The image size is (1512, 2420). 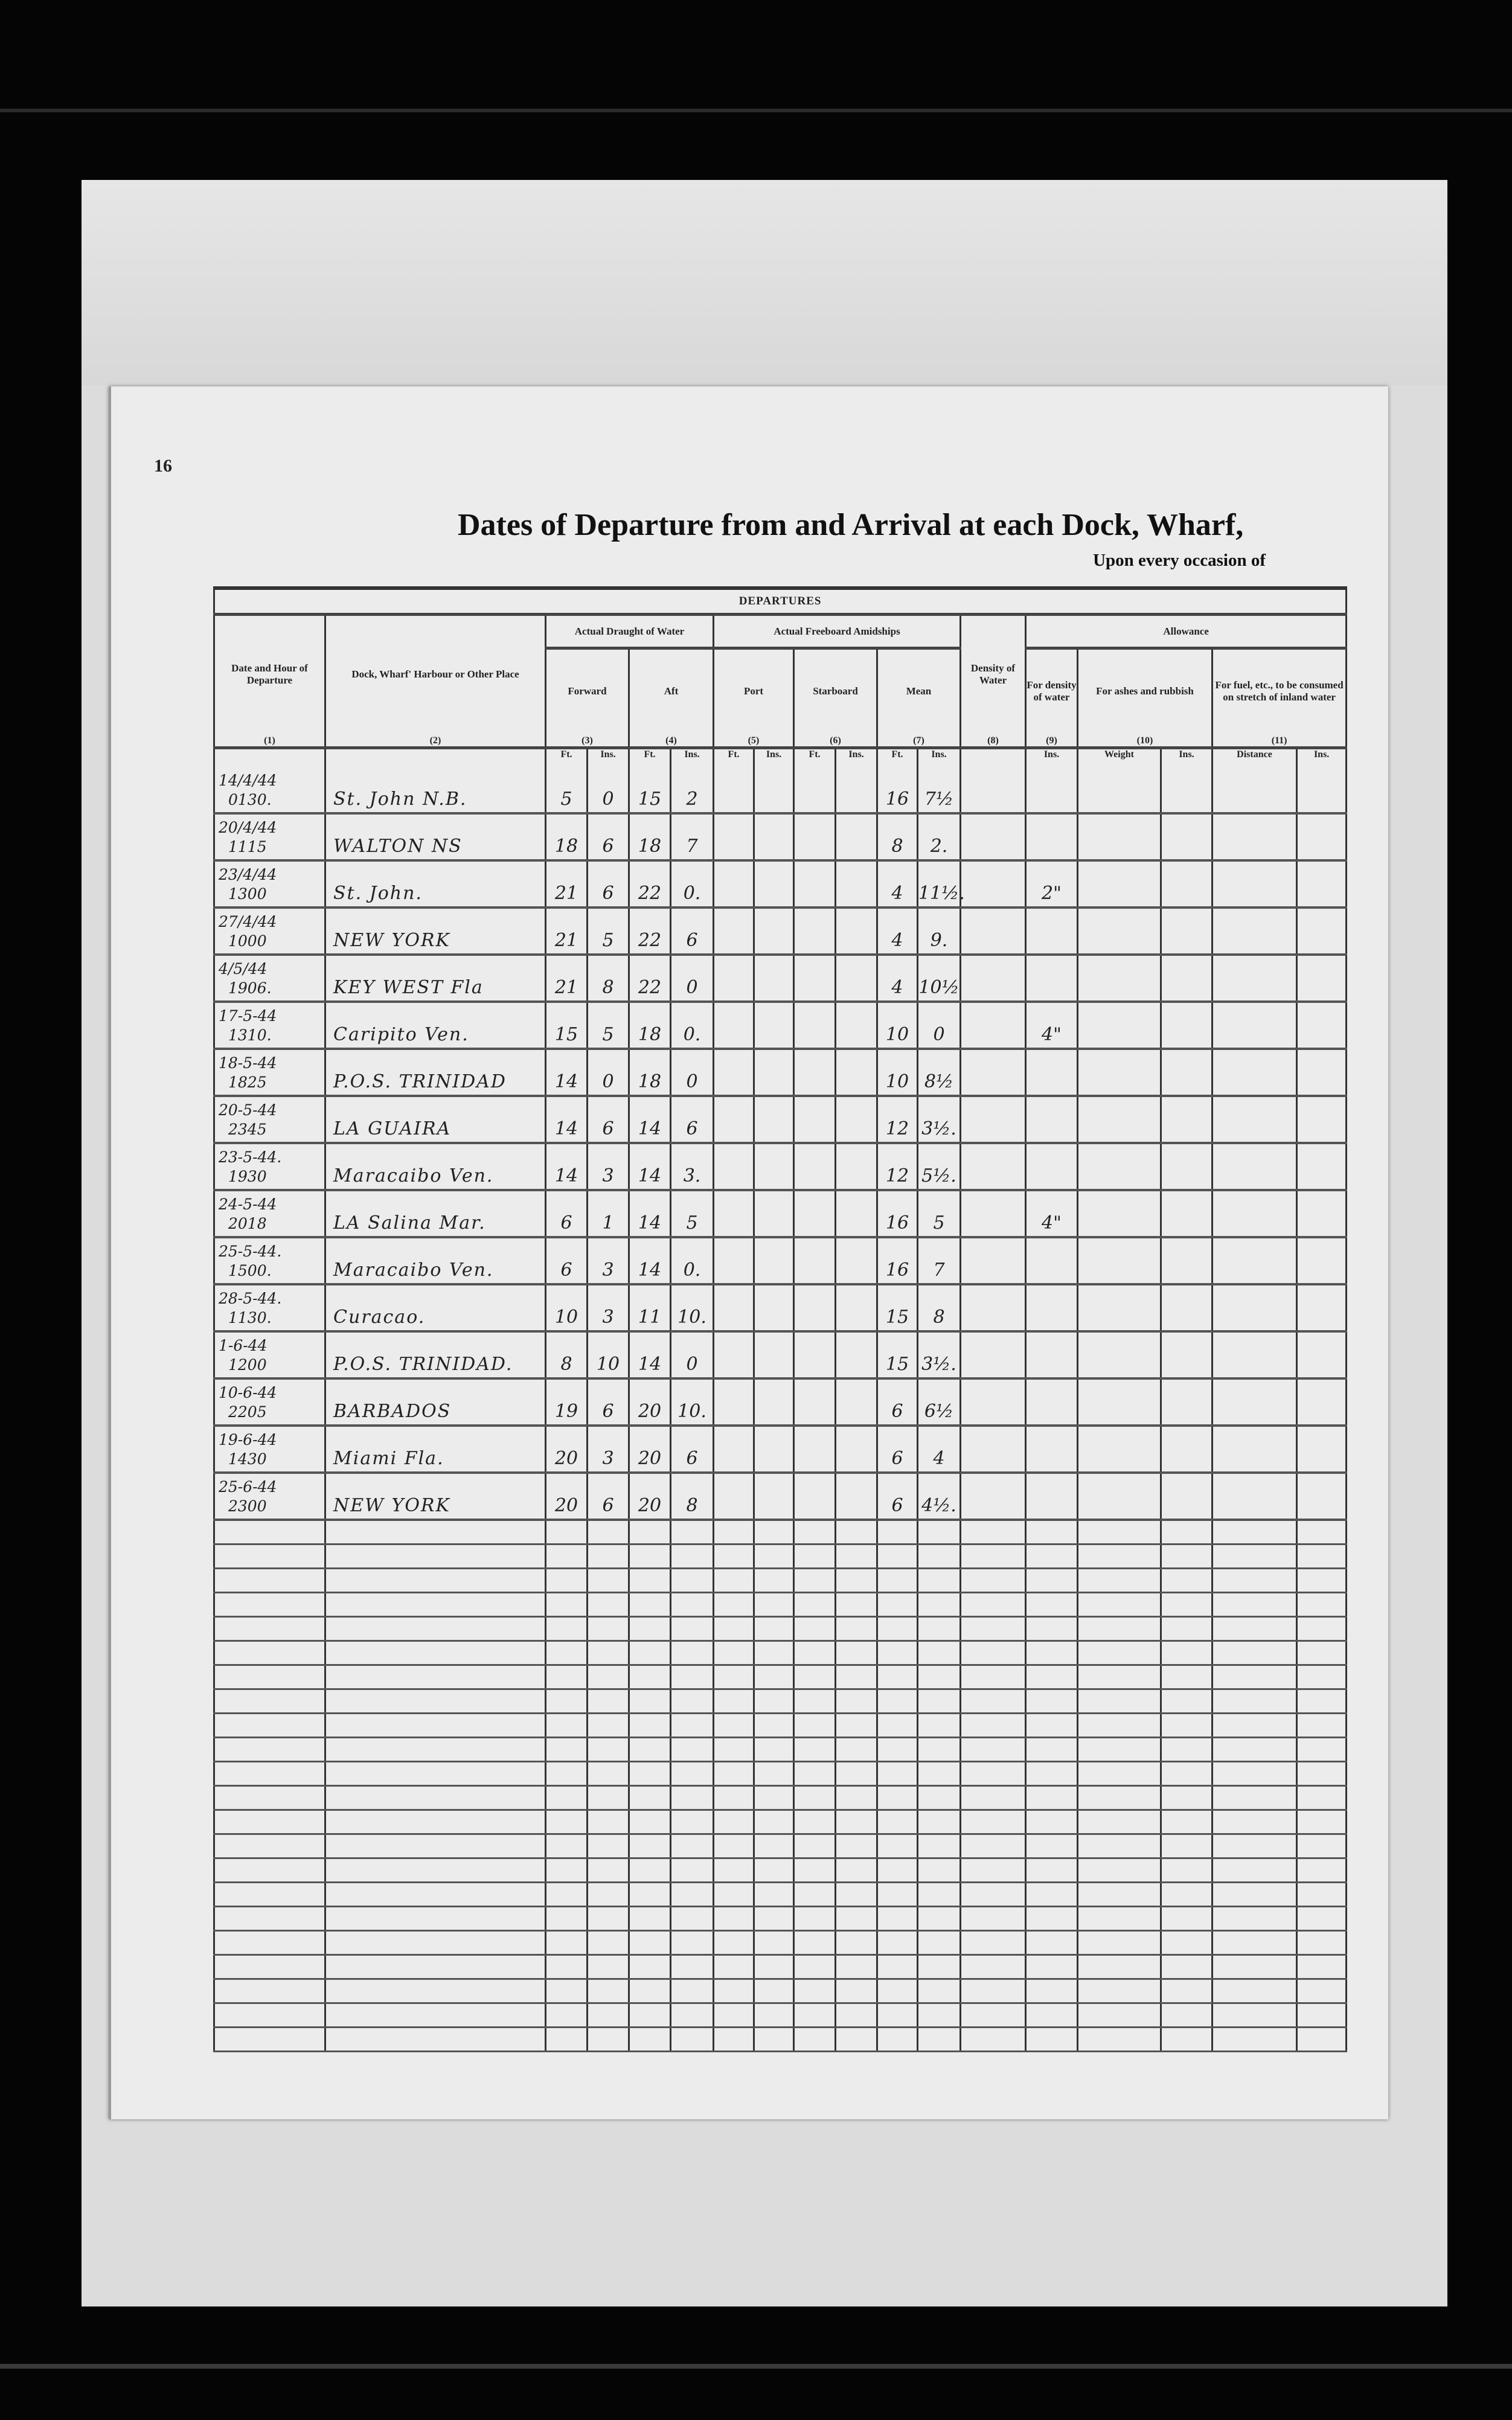 What do you see at coordinates (566, 1166) in the screenshot?
I see `fwd-ft-cell: 14` at bounding box center [566, 1166].